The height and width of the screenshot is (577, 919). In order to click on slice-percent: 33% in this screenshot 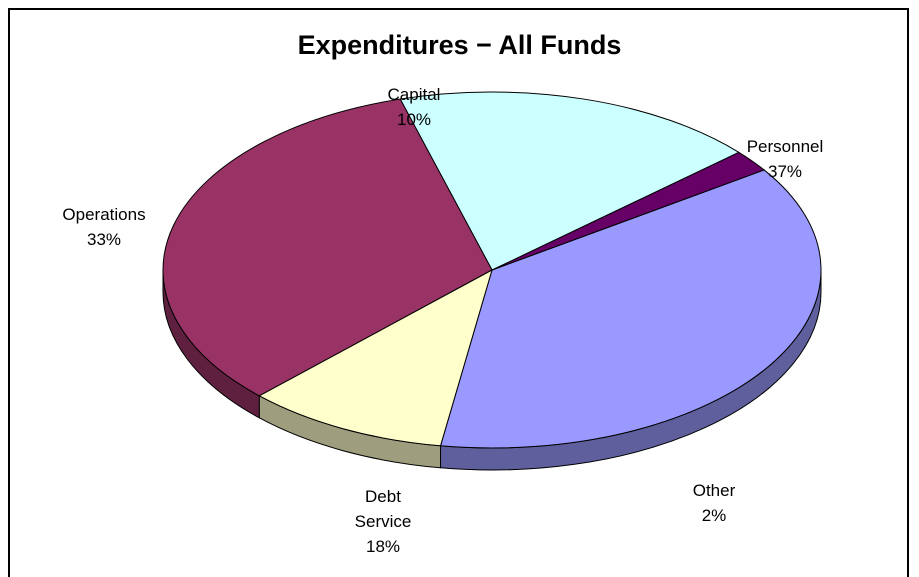, I will do `click(104, 239)`.